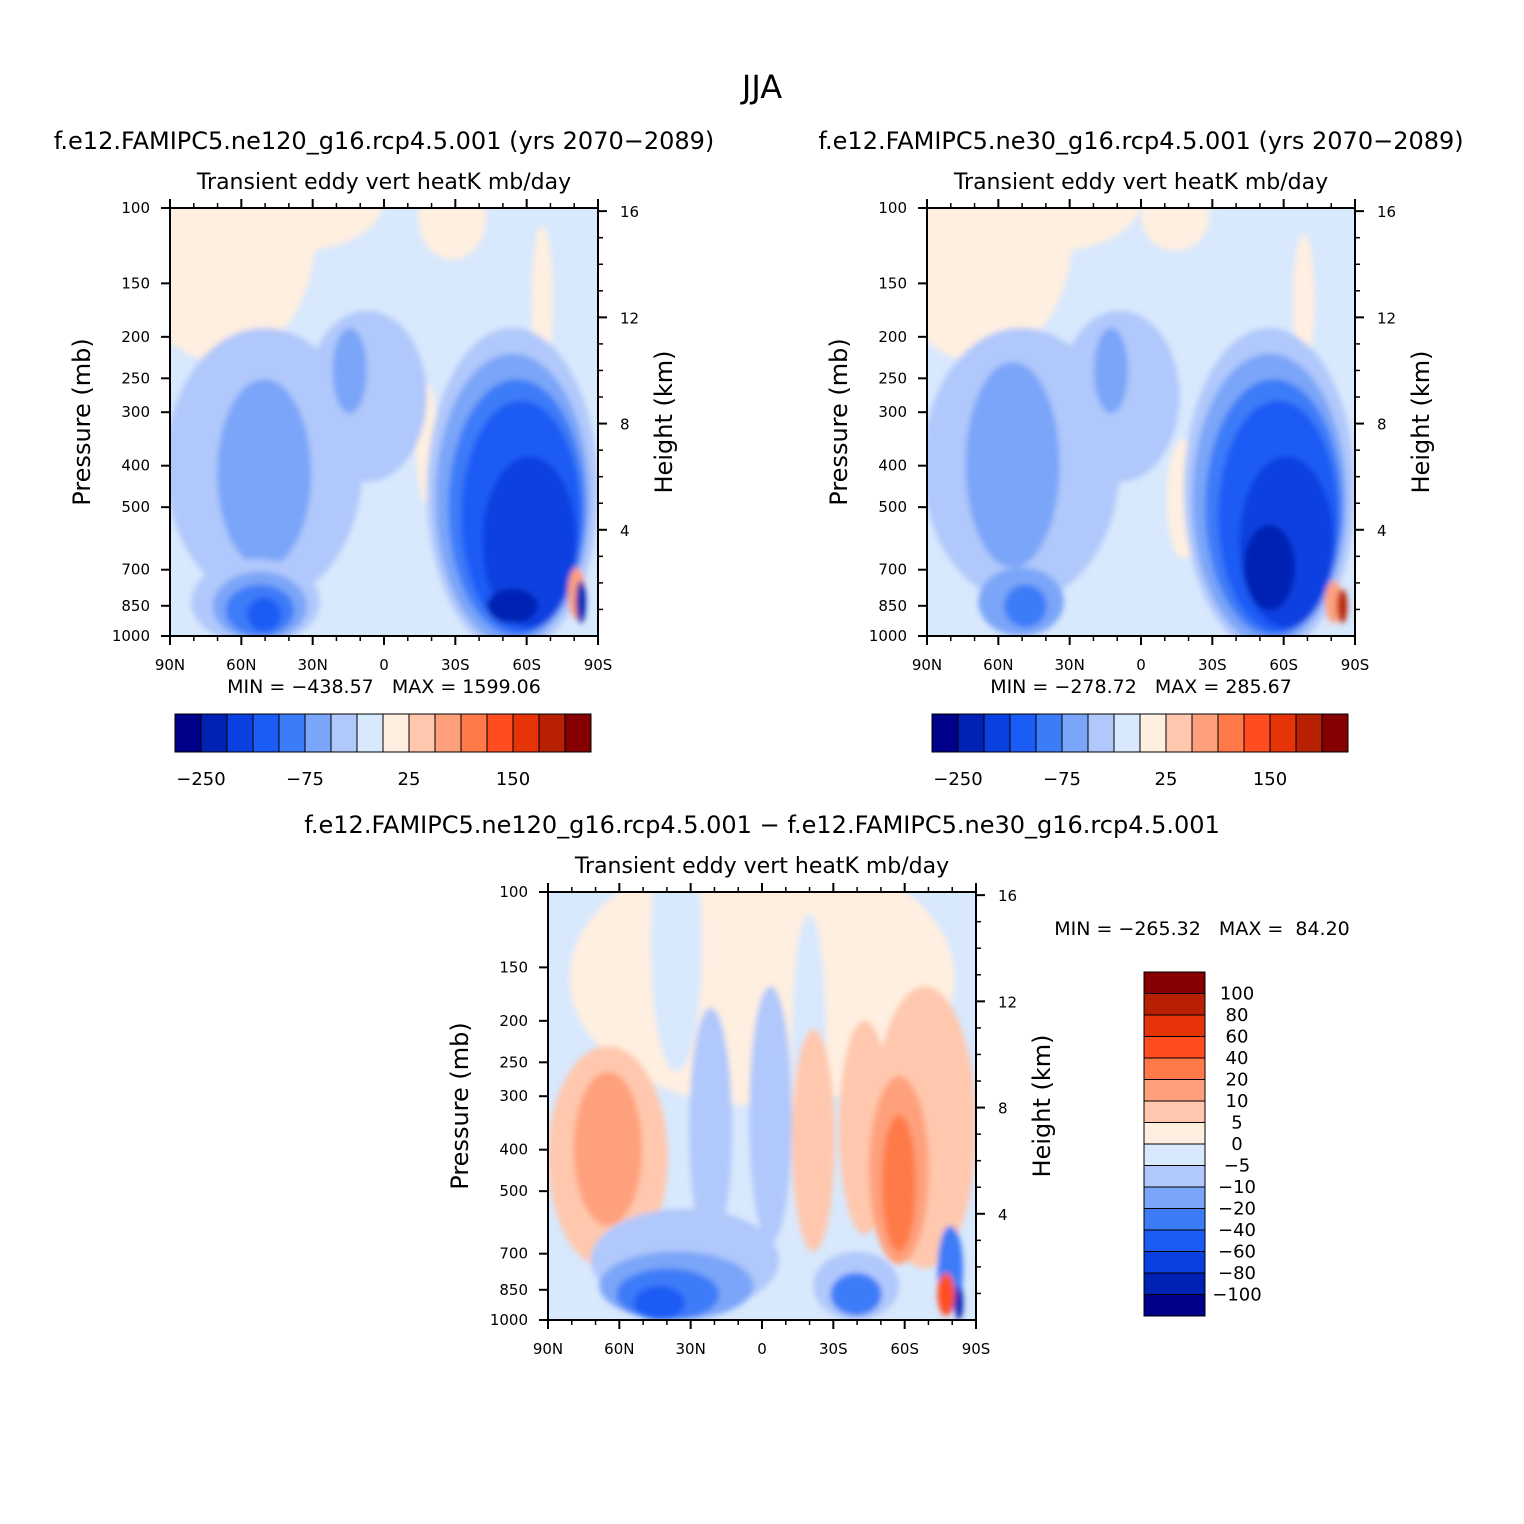  Describe the element at coordinates (1140, 751) in the screenshot. I see `colorbar: −250 −75 25 150` at that location.